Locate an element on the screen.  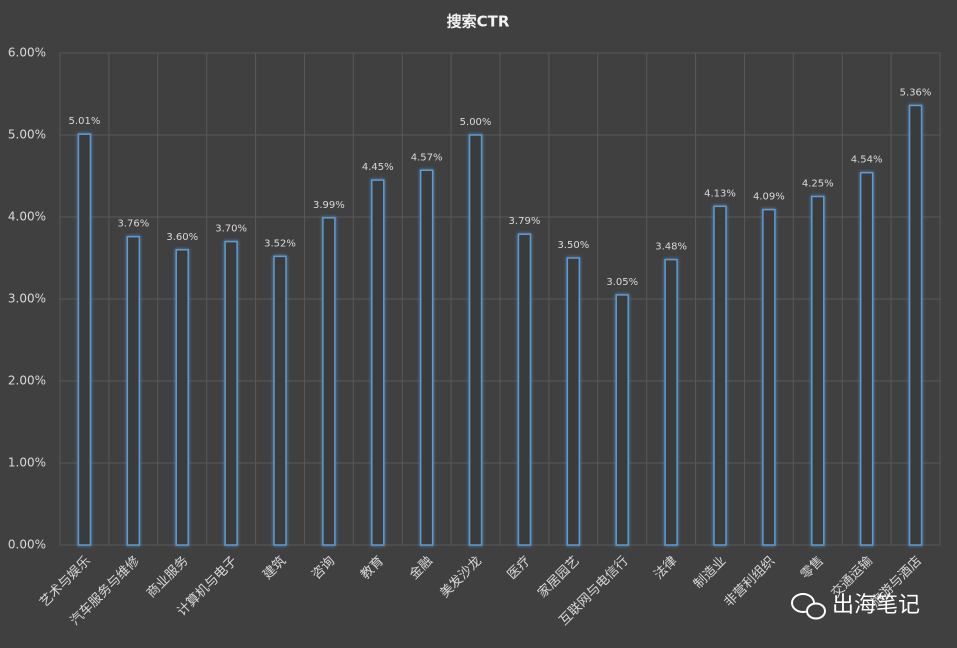
value-label: 3.76% is located at coordinates (133, 224).